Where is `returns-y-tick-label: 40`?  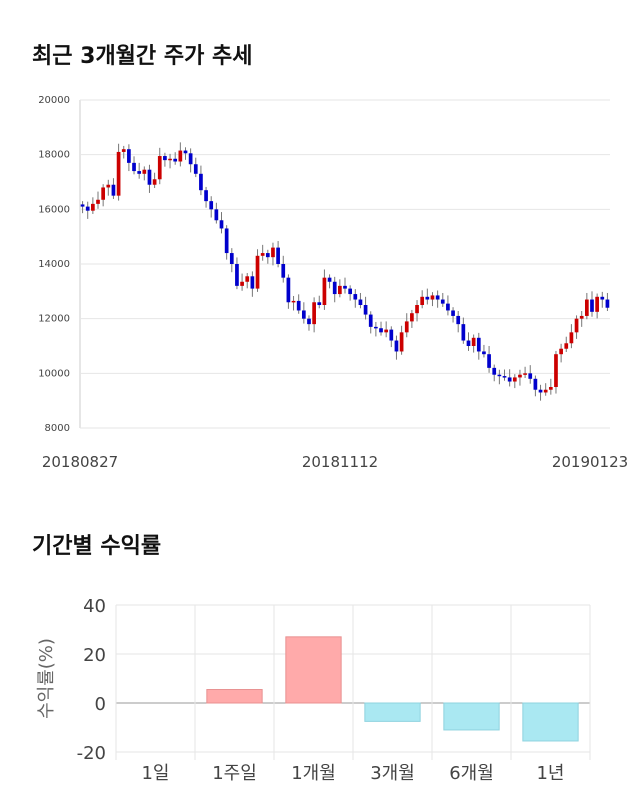 returns-y-tick-label: 40 is located at coordinates (94, 606).